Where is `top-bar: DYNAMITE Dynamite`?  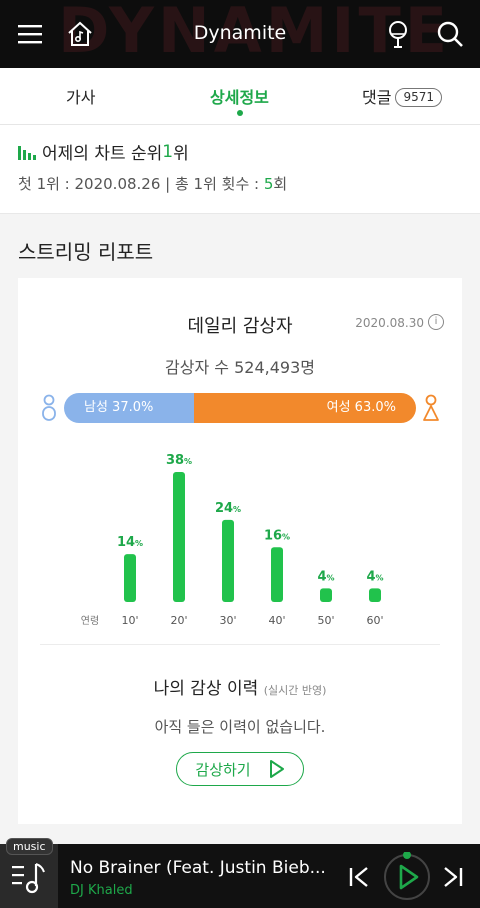
top-bar: DYNAMITE Dynamite is located at coordinates (240, 34).